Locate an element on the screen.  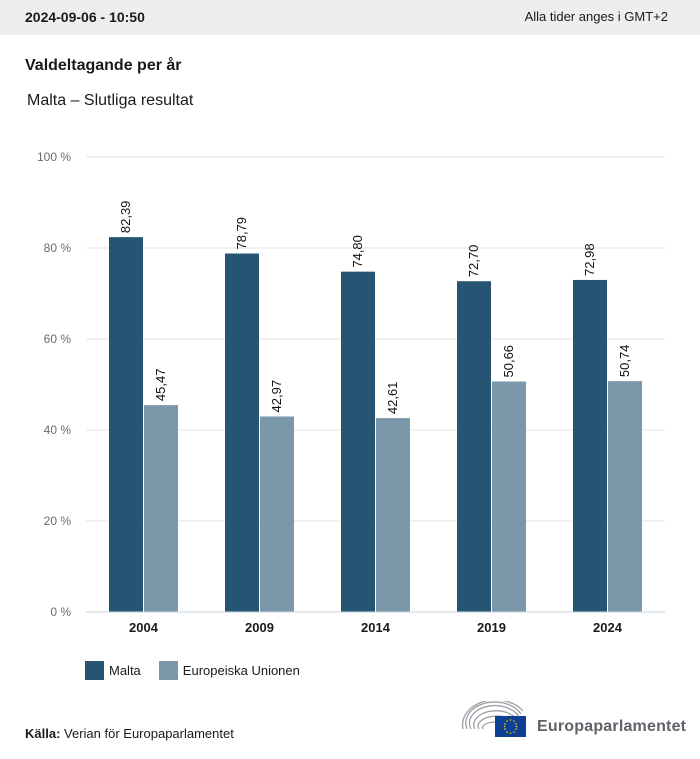
data-label: 82,39 is located at coordinates (125, 217).